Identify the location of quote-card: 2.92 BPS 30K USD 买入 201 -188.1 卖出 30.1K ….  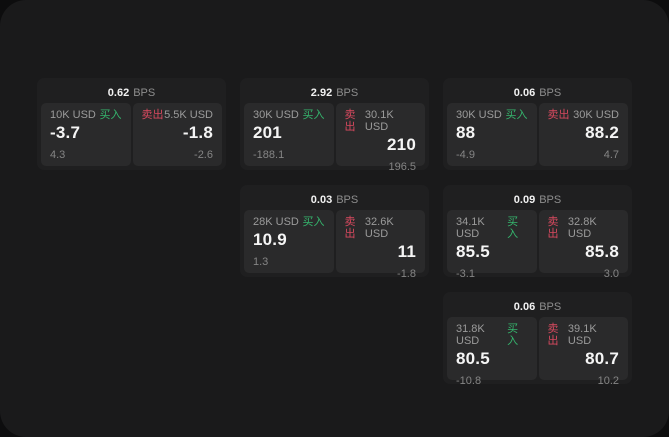
(334, 125).